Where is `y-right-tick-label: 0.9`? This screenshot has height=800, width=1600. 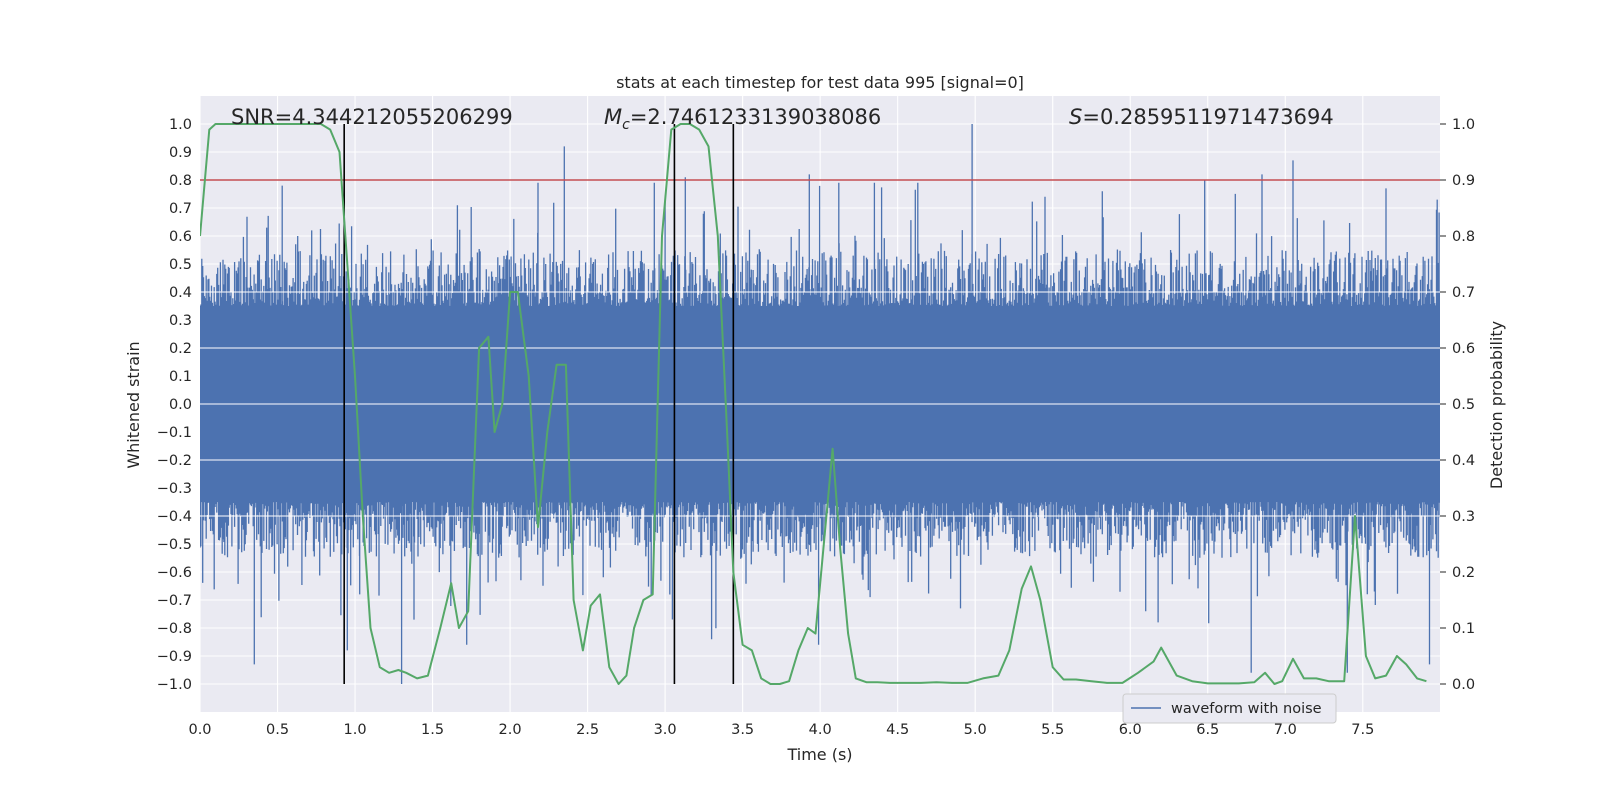 y-right-tick-label: 0.9 is located at coordinates (1463, 181).